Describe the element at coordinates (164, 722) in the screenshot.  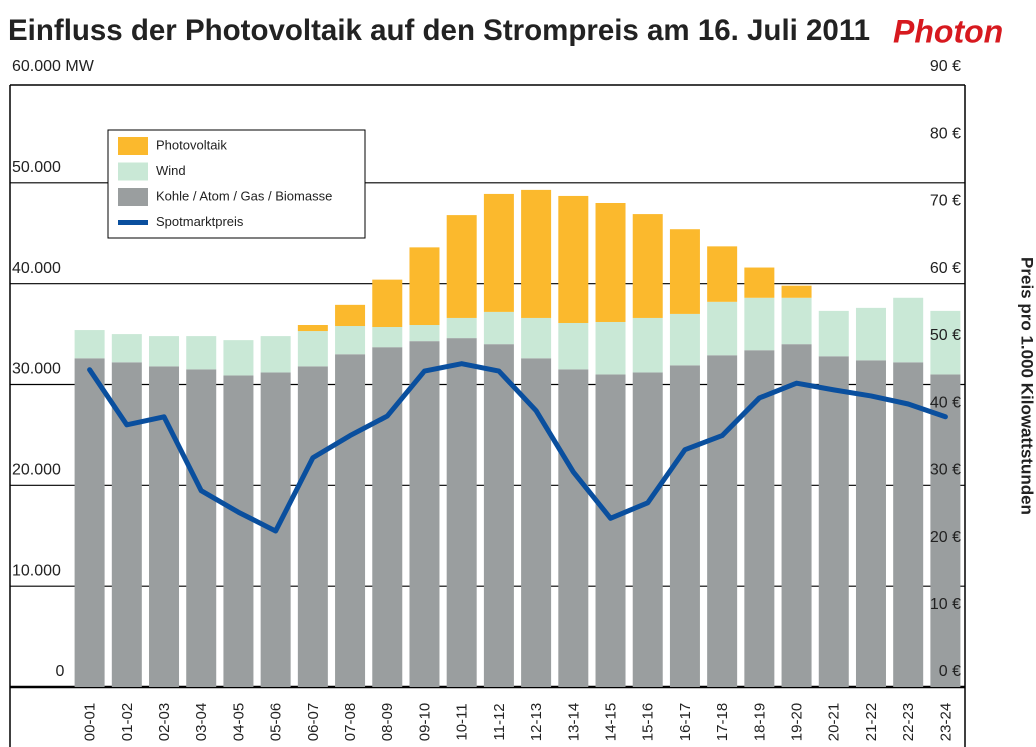
I see `x-tick-label: 02-03` at that location.